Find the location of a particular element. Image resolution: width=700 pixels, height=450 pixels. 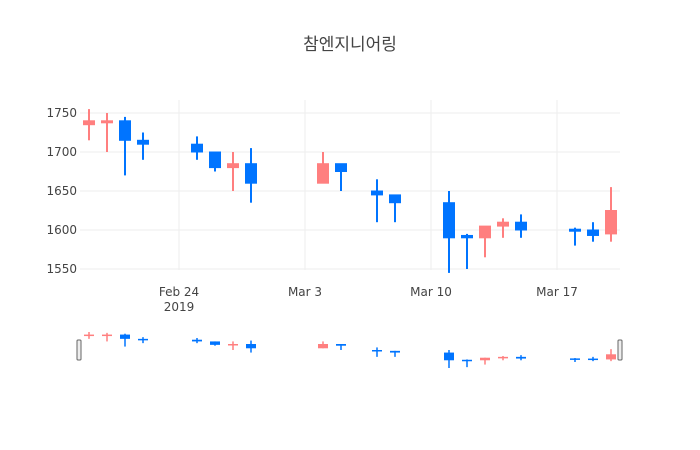

range-slider-left-handle is located at coordinates (79, 350).